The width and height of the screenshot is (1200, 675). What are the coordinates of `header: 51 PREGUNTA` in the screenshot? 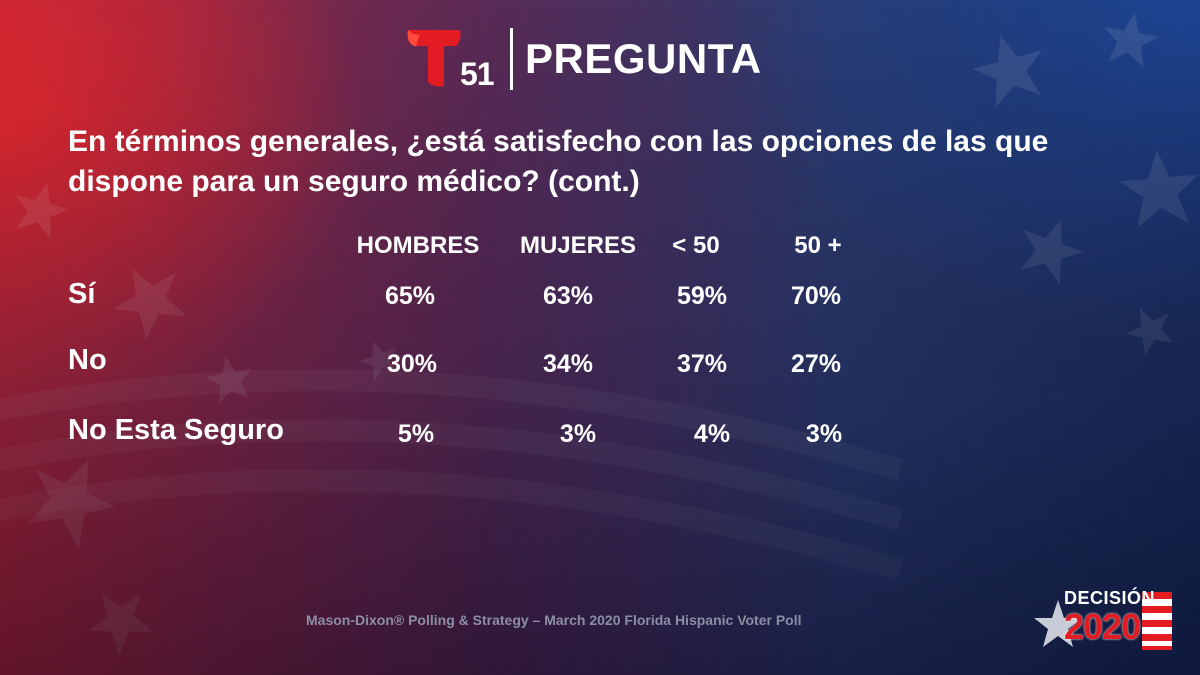 It's located at (583, 59).